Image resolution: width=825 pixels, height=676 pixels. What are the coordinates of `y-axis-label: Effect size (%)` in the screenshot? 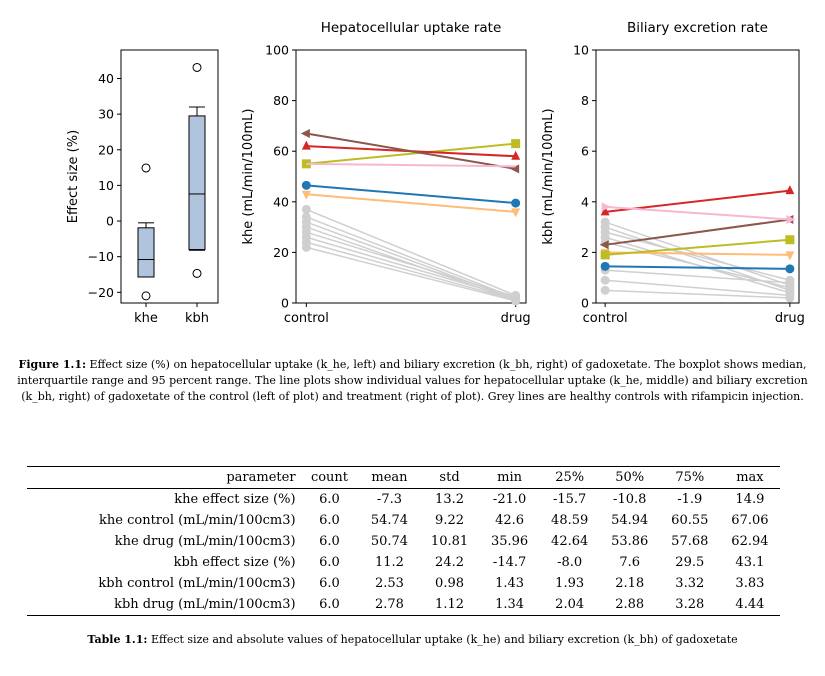 It's located at (73, 176).